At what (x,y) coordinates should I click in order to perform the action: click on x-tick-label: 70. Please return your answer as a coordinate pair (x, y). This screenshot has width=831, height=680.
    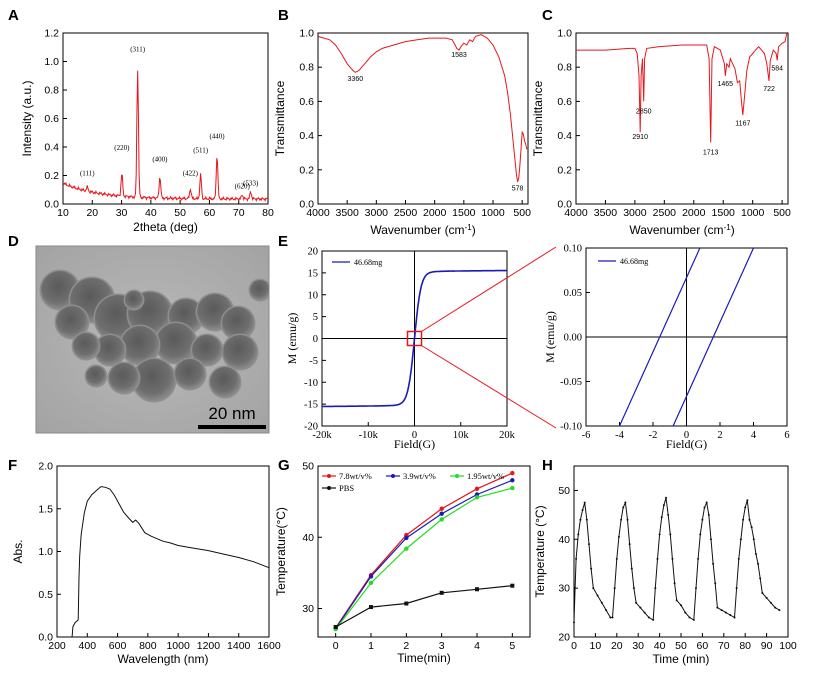
    Looking at the image, I should click on (724, 646).